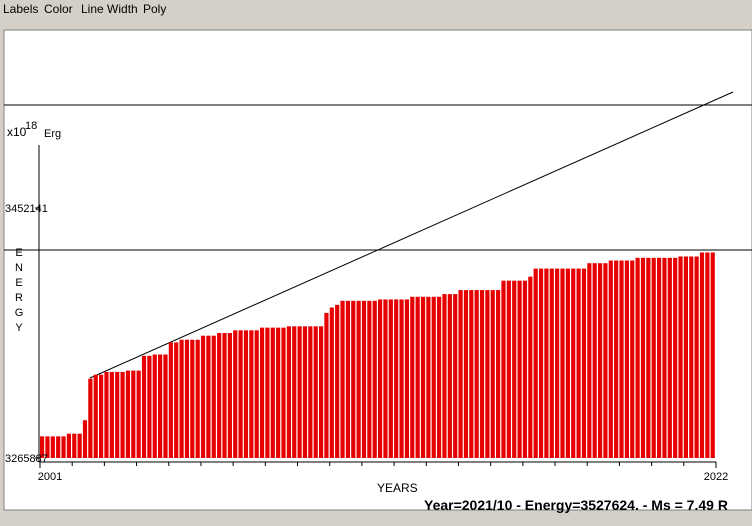  What do you see at coordinates (52, 134) in the screenshot?
I see `y-unit-name: Erg` at bounding box center [52, 134].